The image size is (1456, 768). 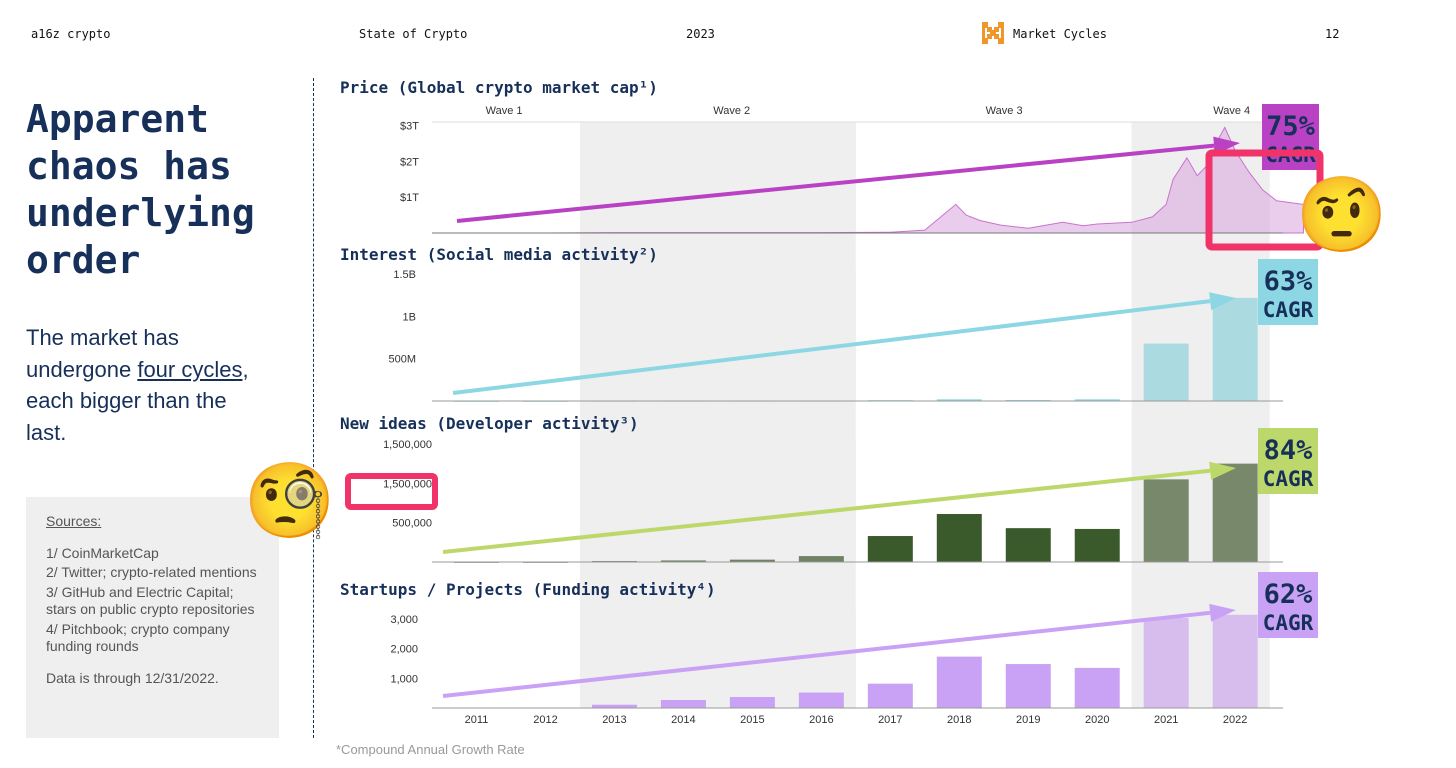 I want to click on section-title: Market Cycles, so click(x=1060, y=34).